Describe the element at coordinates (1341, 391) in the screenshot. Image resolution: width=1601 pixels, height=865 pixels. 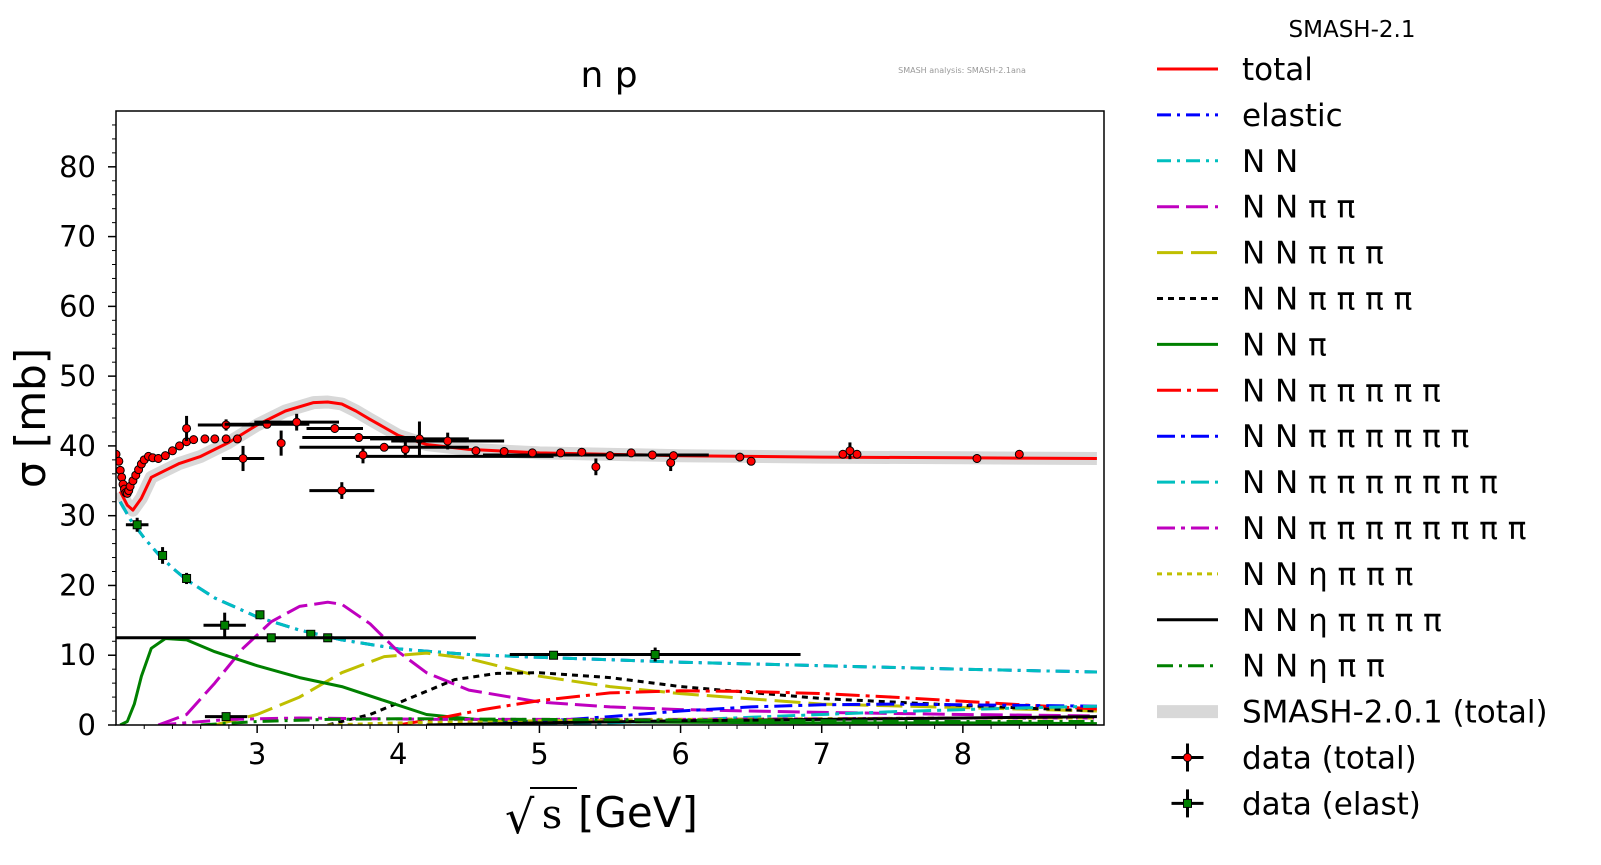
I see `legend-label-n-n: N N π π π π π` at that location.